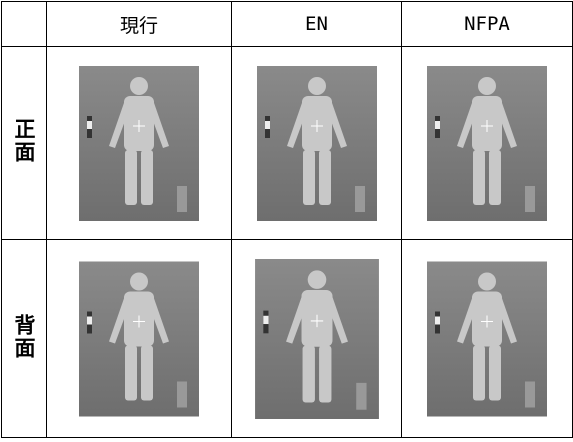 The width and height of the screenshot is (573, 442). What do you see at coordinates (316, 24) in the screenshot?
I see `column-header: EN` at bounding box center [316, 24].